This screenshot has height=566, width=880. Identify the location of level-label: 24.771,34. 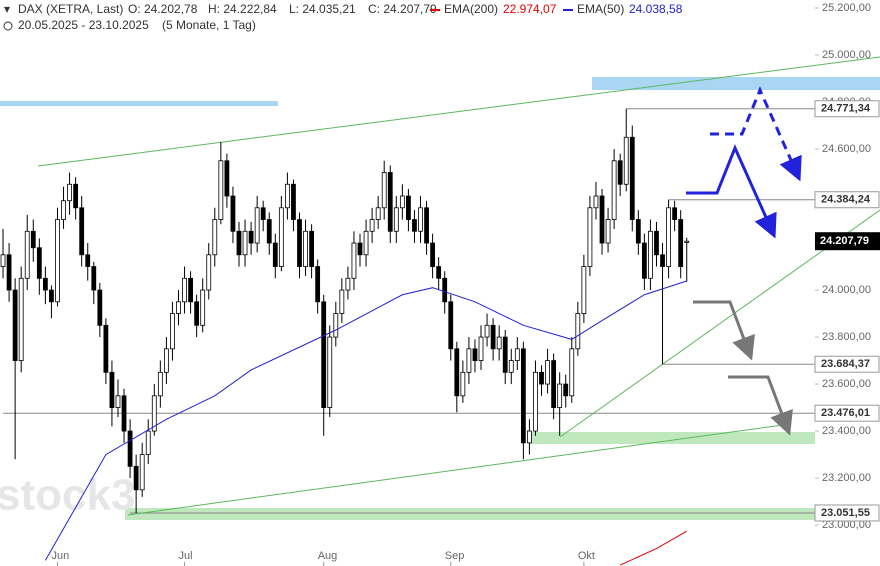
(846, 109).